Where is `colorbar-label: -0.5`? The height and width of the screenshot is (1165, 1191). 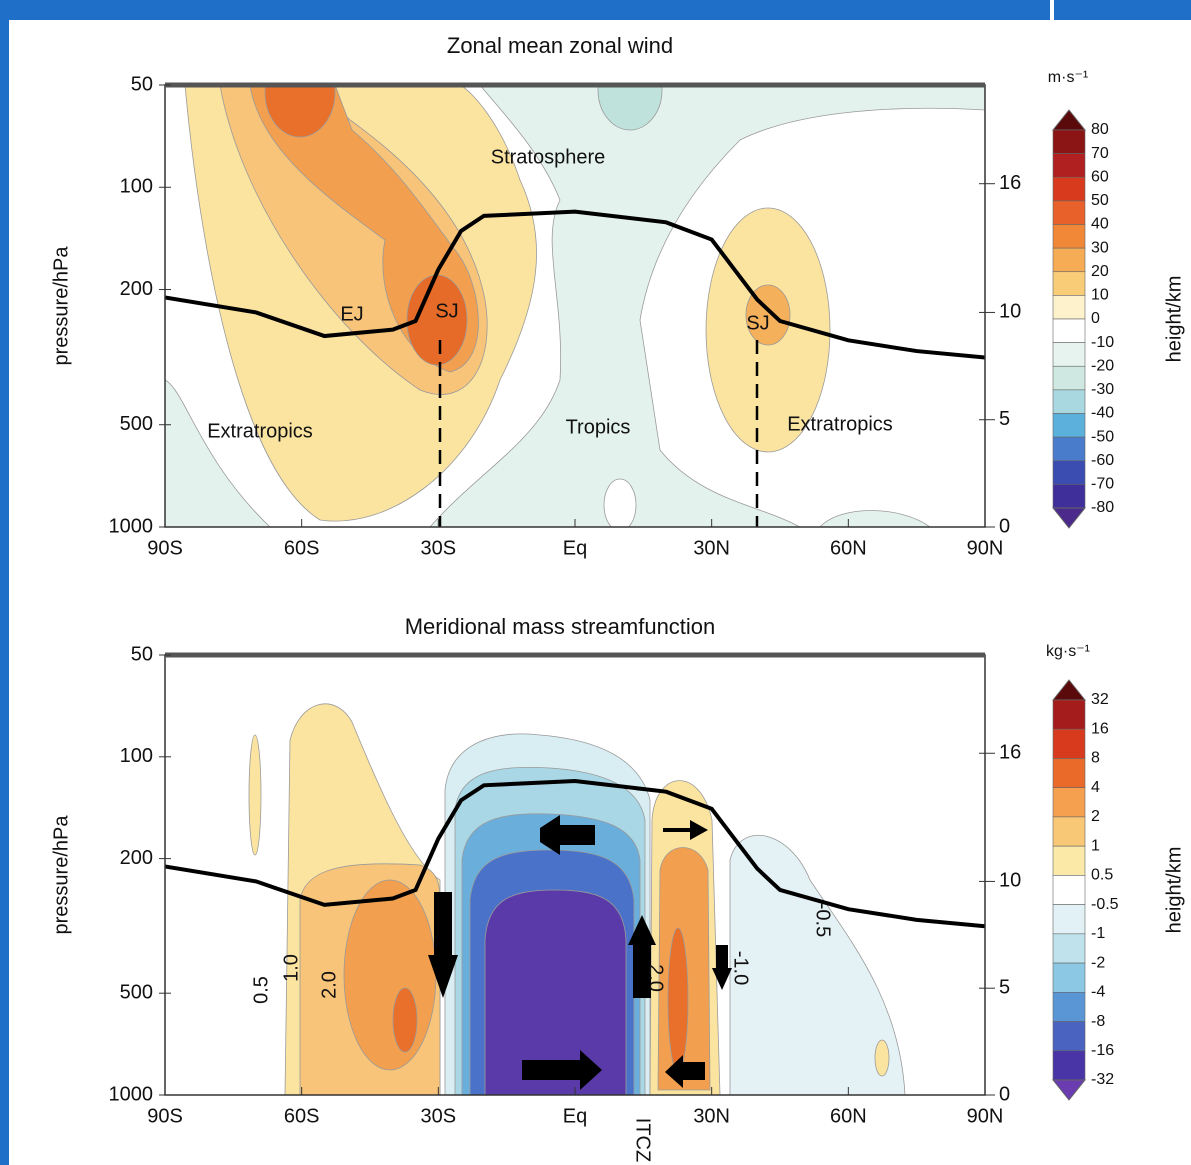 colorbar-label: -0.5 is located at coordinates (1105, 904).